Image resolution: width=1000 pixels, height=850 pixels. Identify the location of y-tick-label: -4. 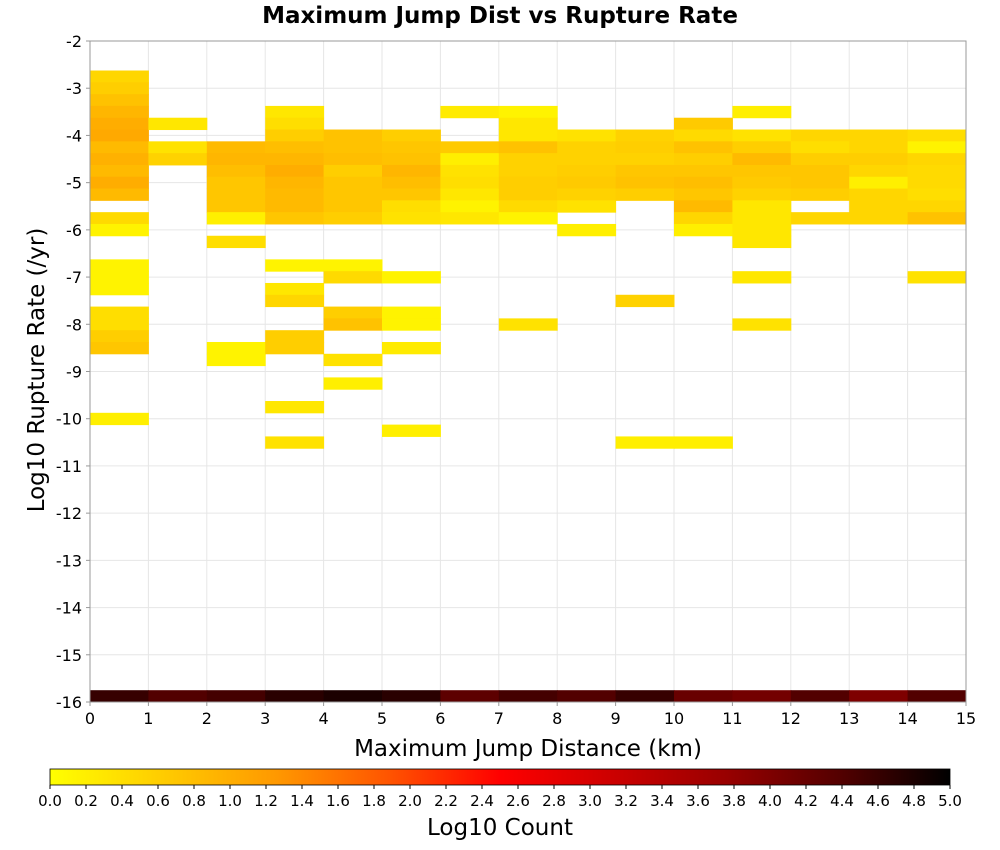
(74, 135).